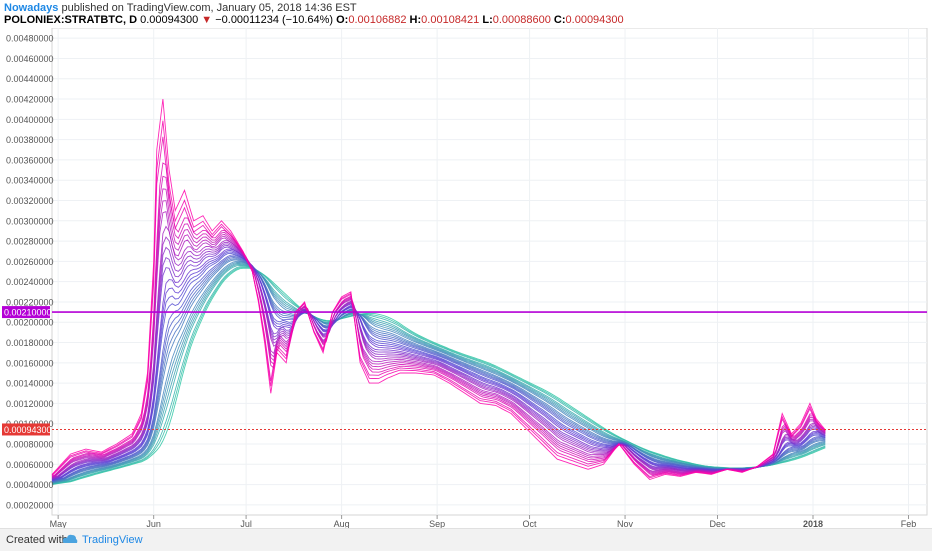 This screenshot has height=551, width=932. What do you see at coordinates (30, 465) in the screenshot?
I see `y-tick-label: 0.00060000` at bounding box center [30, 465].